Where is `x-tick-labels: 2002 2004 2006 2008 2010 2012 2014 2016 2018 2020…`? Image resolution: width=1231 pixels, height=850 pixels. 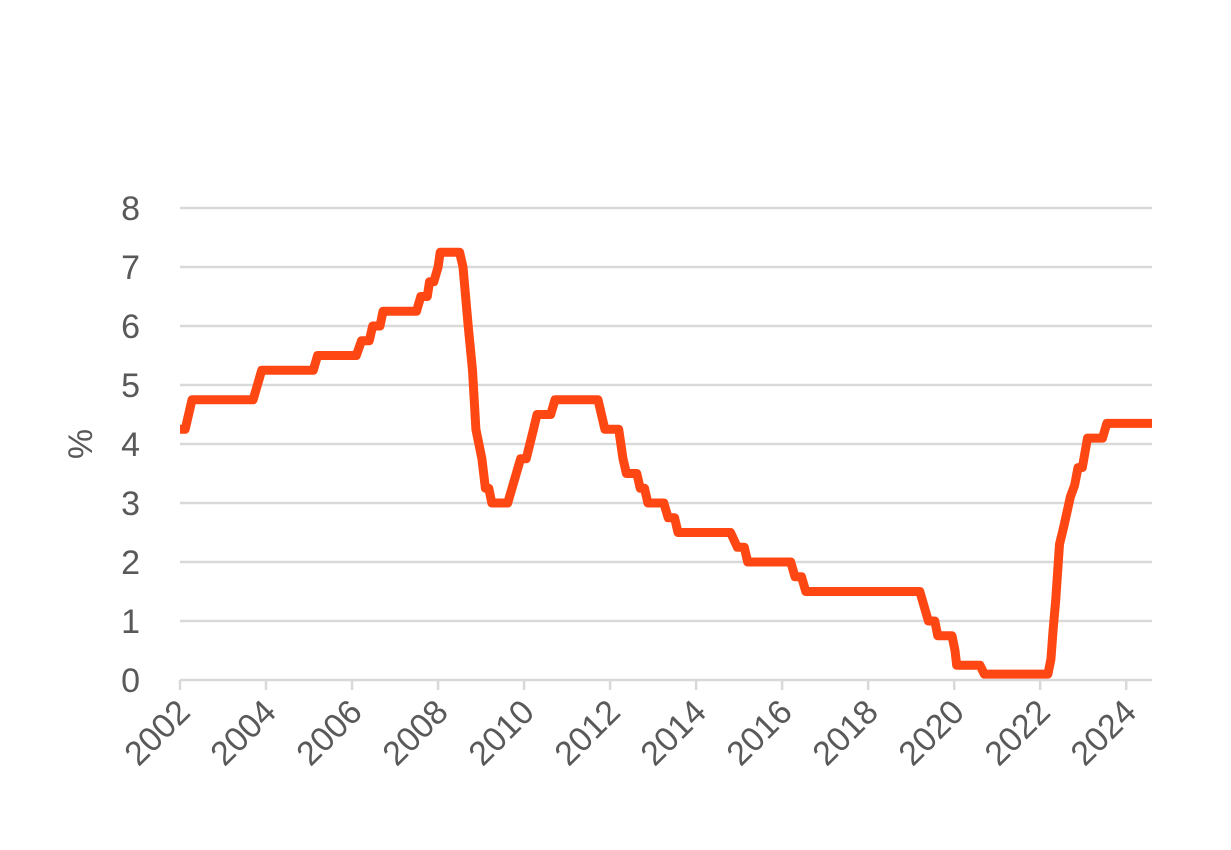 x-tick-labels: 2002 2004 2006 2008 2010 2012 2014 2016 2018 2020… is located at coordinates (630, 733).